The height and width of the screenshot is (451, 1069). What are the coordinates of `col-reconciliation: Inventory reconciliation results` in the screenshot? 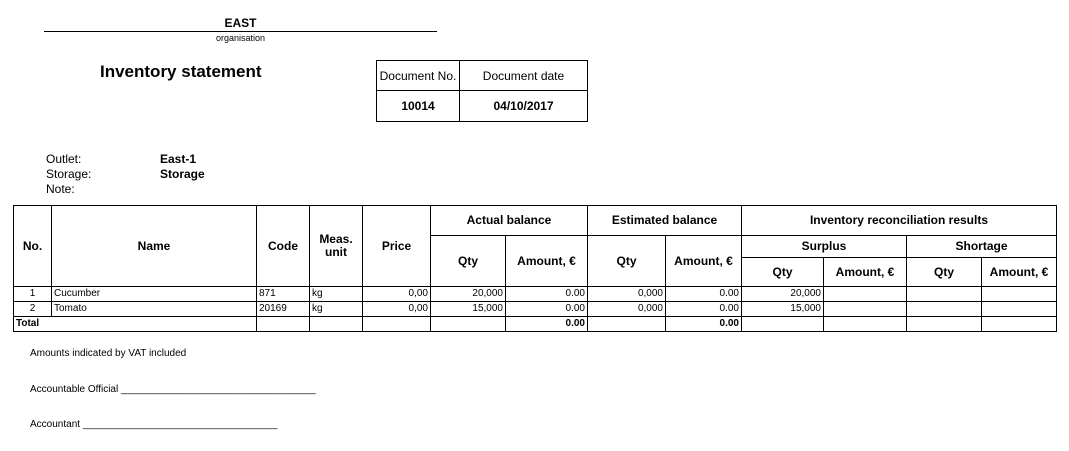 It's located at (899, 220).